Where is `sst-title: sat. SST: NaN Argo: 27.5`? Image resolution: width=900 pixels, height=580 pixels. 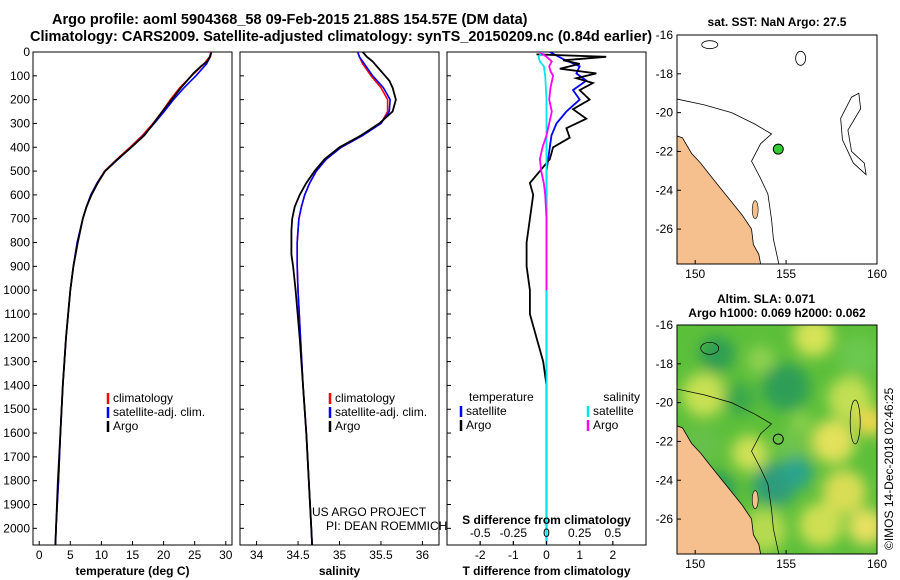 sst-title: sat. SST: NaN Argo: 27.5 is located at coordinates (777, 22).